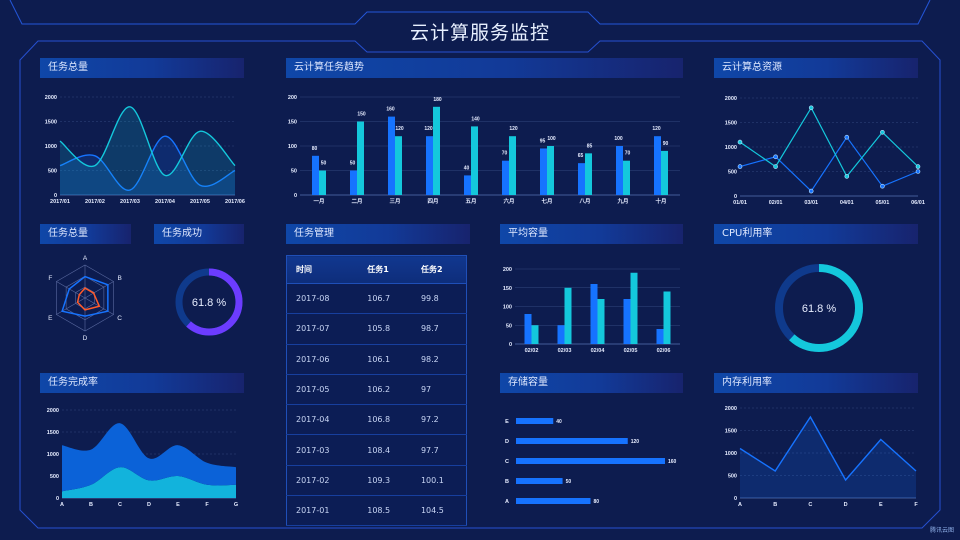 Image resolution: width=960 pixels, height=540 pixels. Describe the element at coordinates (361, 115) in the screenshot. I see `bar-data-label: 150` at that location.